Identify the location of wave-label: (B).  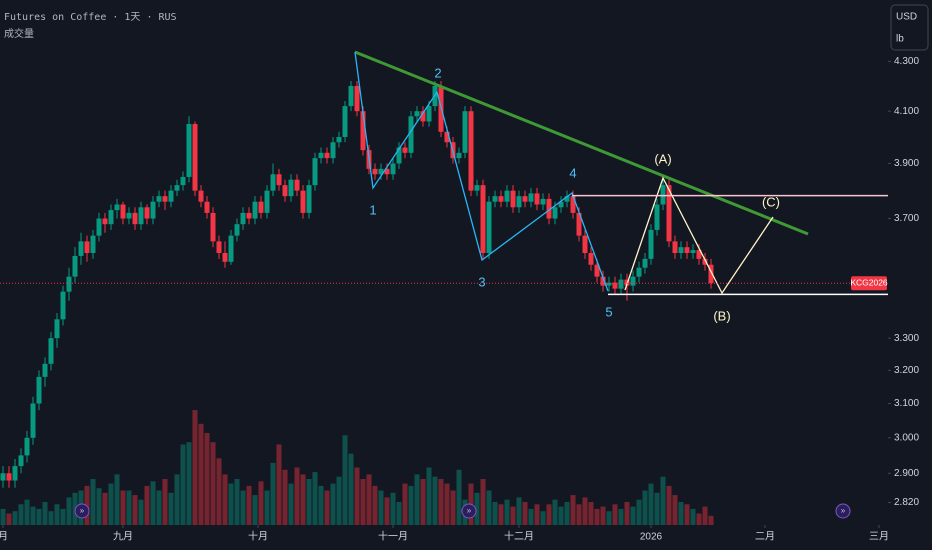
(721, 315).